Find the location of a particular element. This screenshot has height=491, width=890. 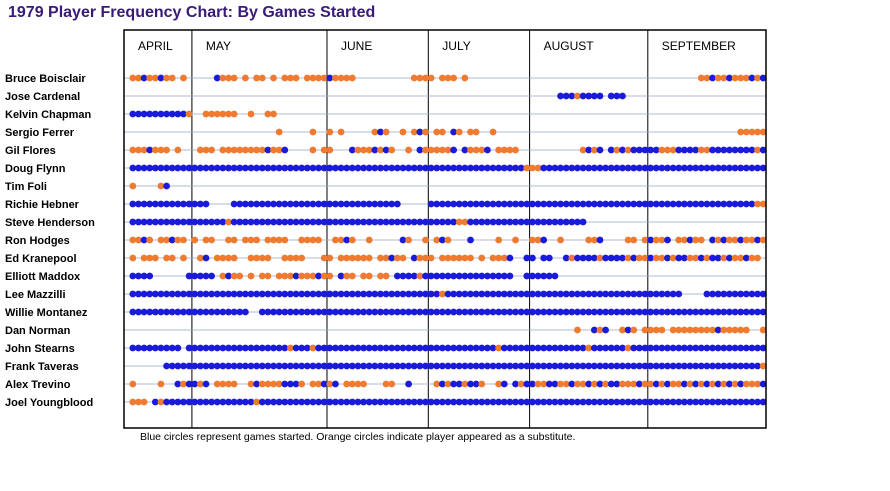

player-label-richie-hebner: Richie Hebner is located at coordinates (42, 205).